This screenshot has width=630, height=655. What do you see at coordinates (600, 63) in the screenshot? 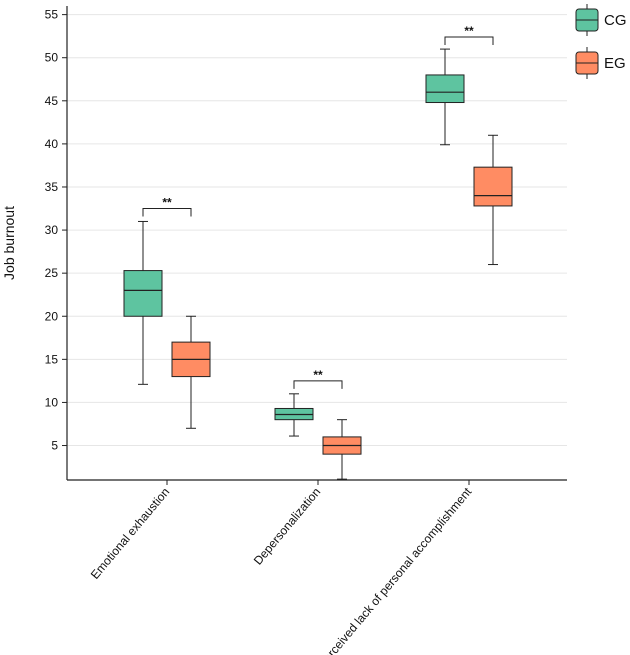
I see `legend-item-eg: EG` at bounding box center [600, 63].